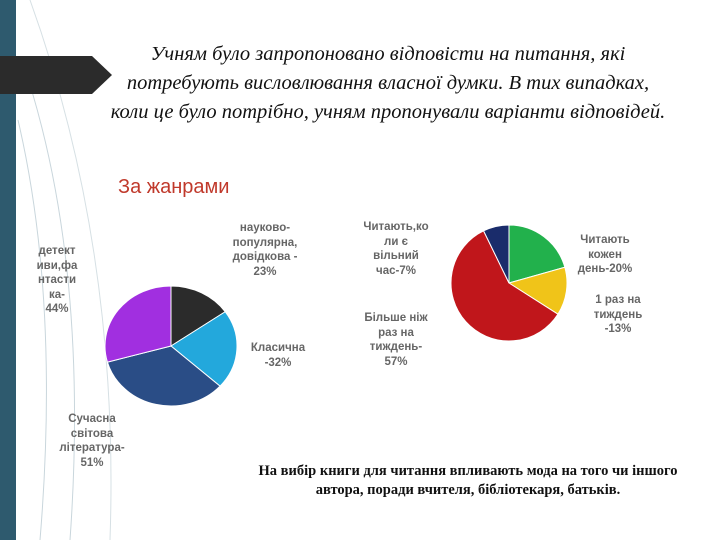  I want to click on pie-slice-green, so click(537, 254).